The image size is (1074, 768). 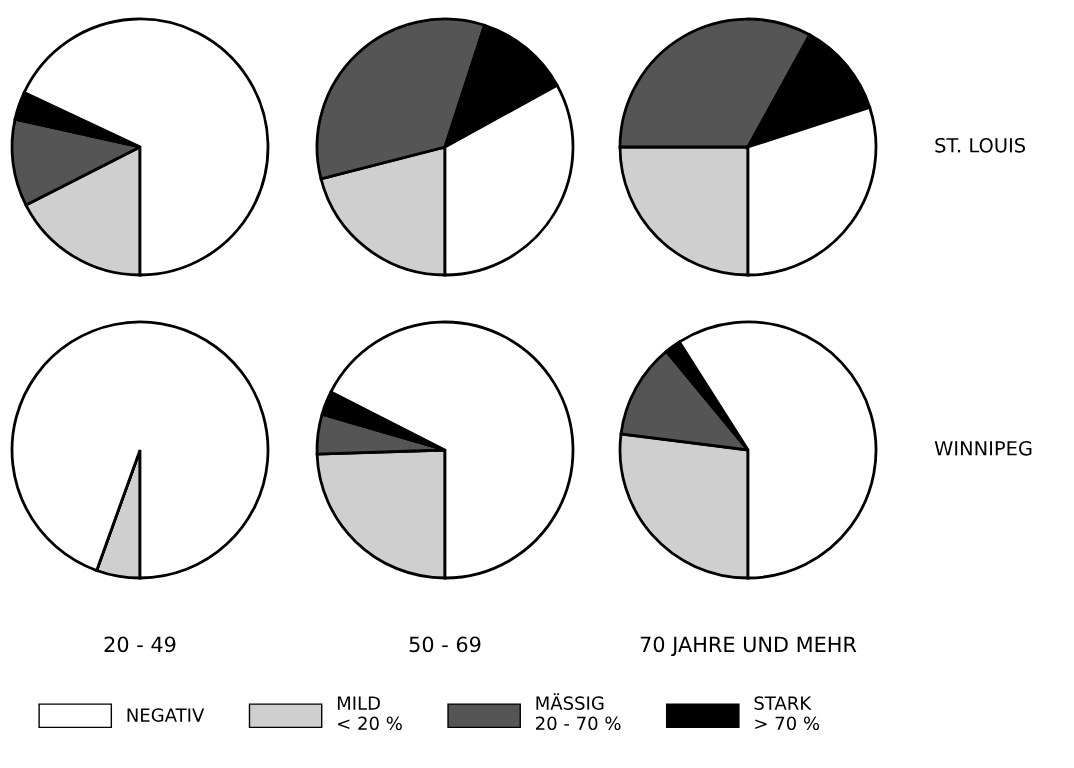 I want to click on text: 50 - 69, so click(x=445, y=644).